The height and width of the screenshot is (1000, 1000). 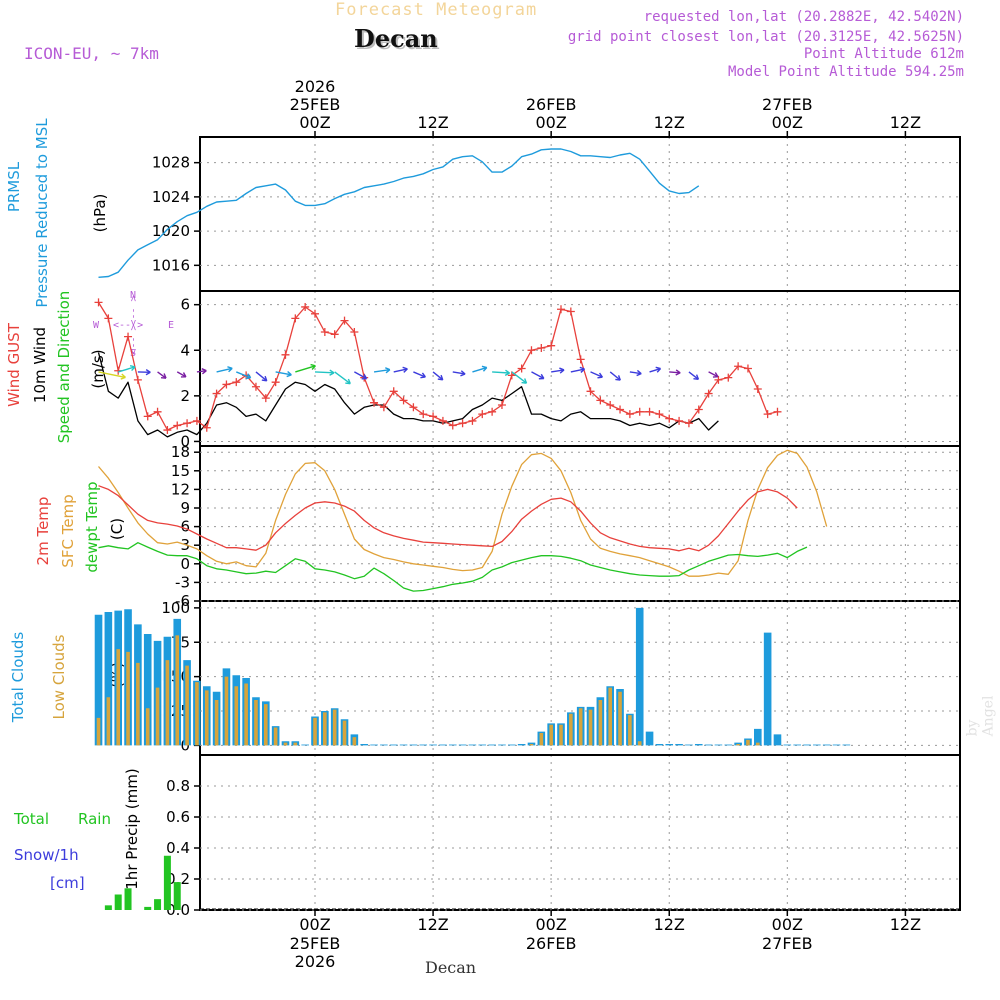 I want to click on temp-2m-line, so click(x=448, y=518).